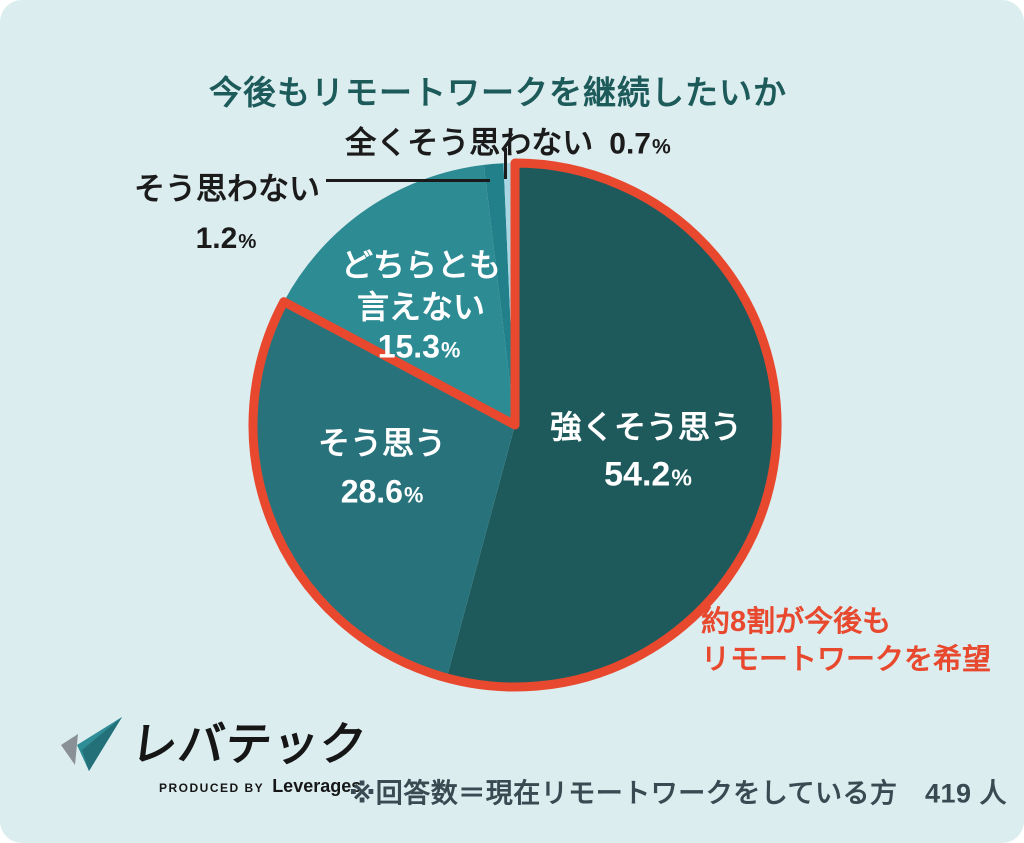  I want to click on footer-note: ※回答数＝現在リモートワークをしている方 419 人, so click(678, 793).